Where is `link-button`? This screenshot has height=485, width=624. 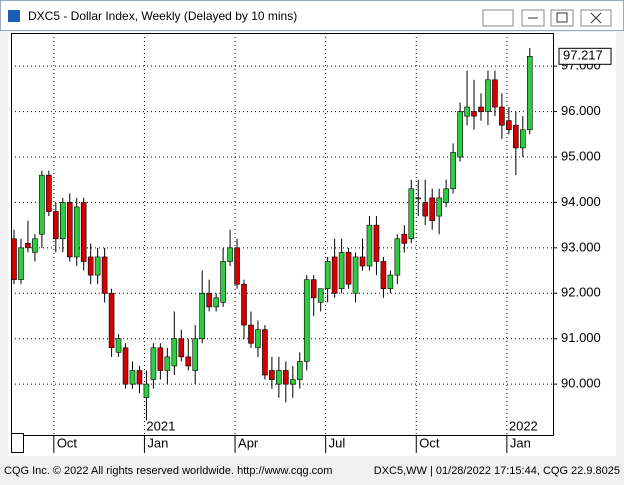 link-button is located at coordinates (498, 18).